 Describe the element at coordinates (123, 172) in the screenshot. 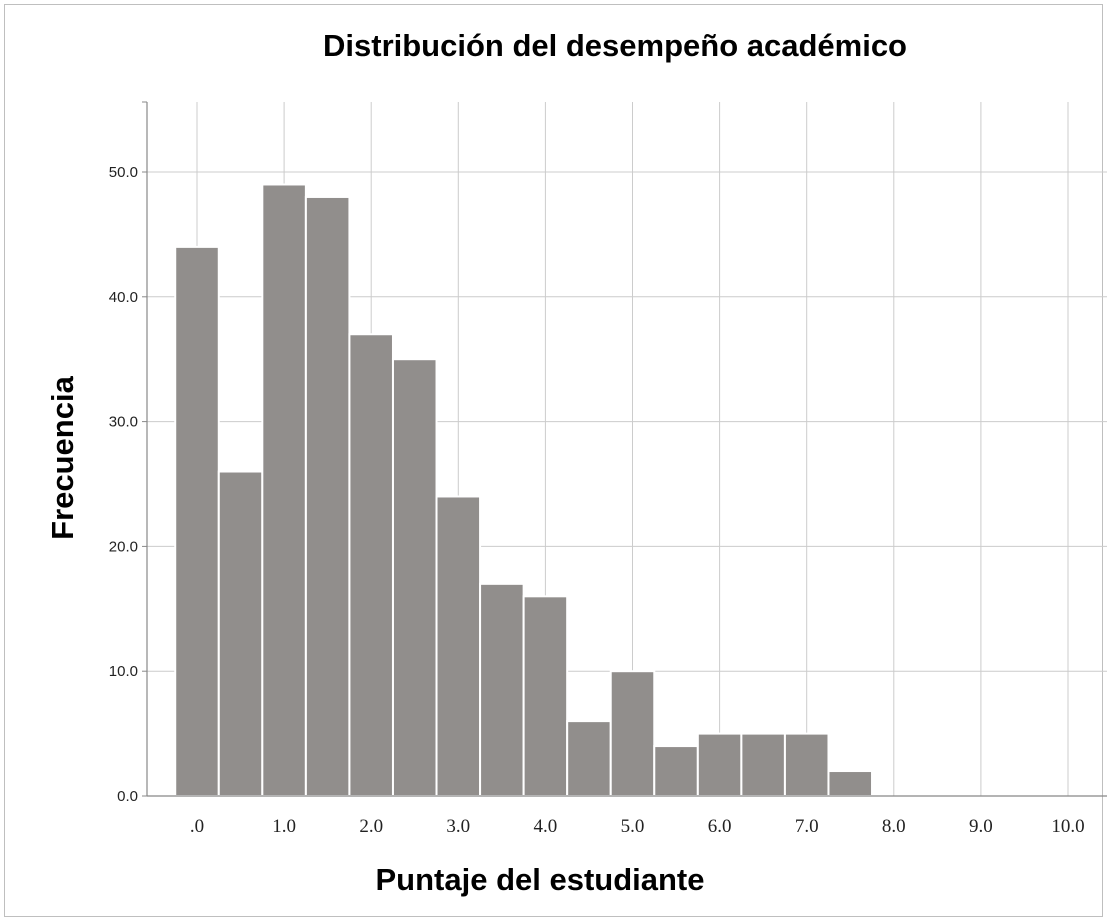

I see `y-tick-label: 50.0` at that location.